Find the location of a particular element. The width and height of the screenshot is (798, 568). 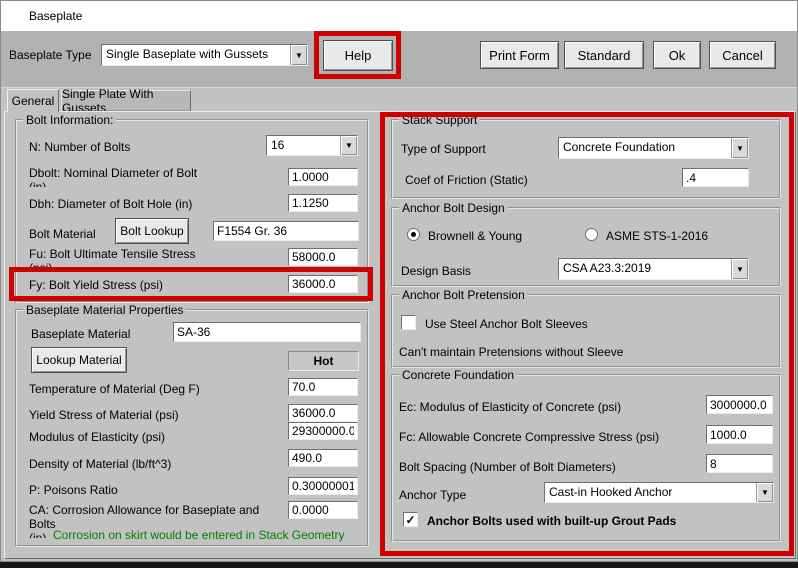

yield-stress-label: Yield Stress of Material (psi) is located at coordinates (104, 415).